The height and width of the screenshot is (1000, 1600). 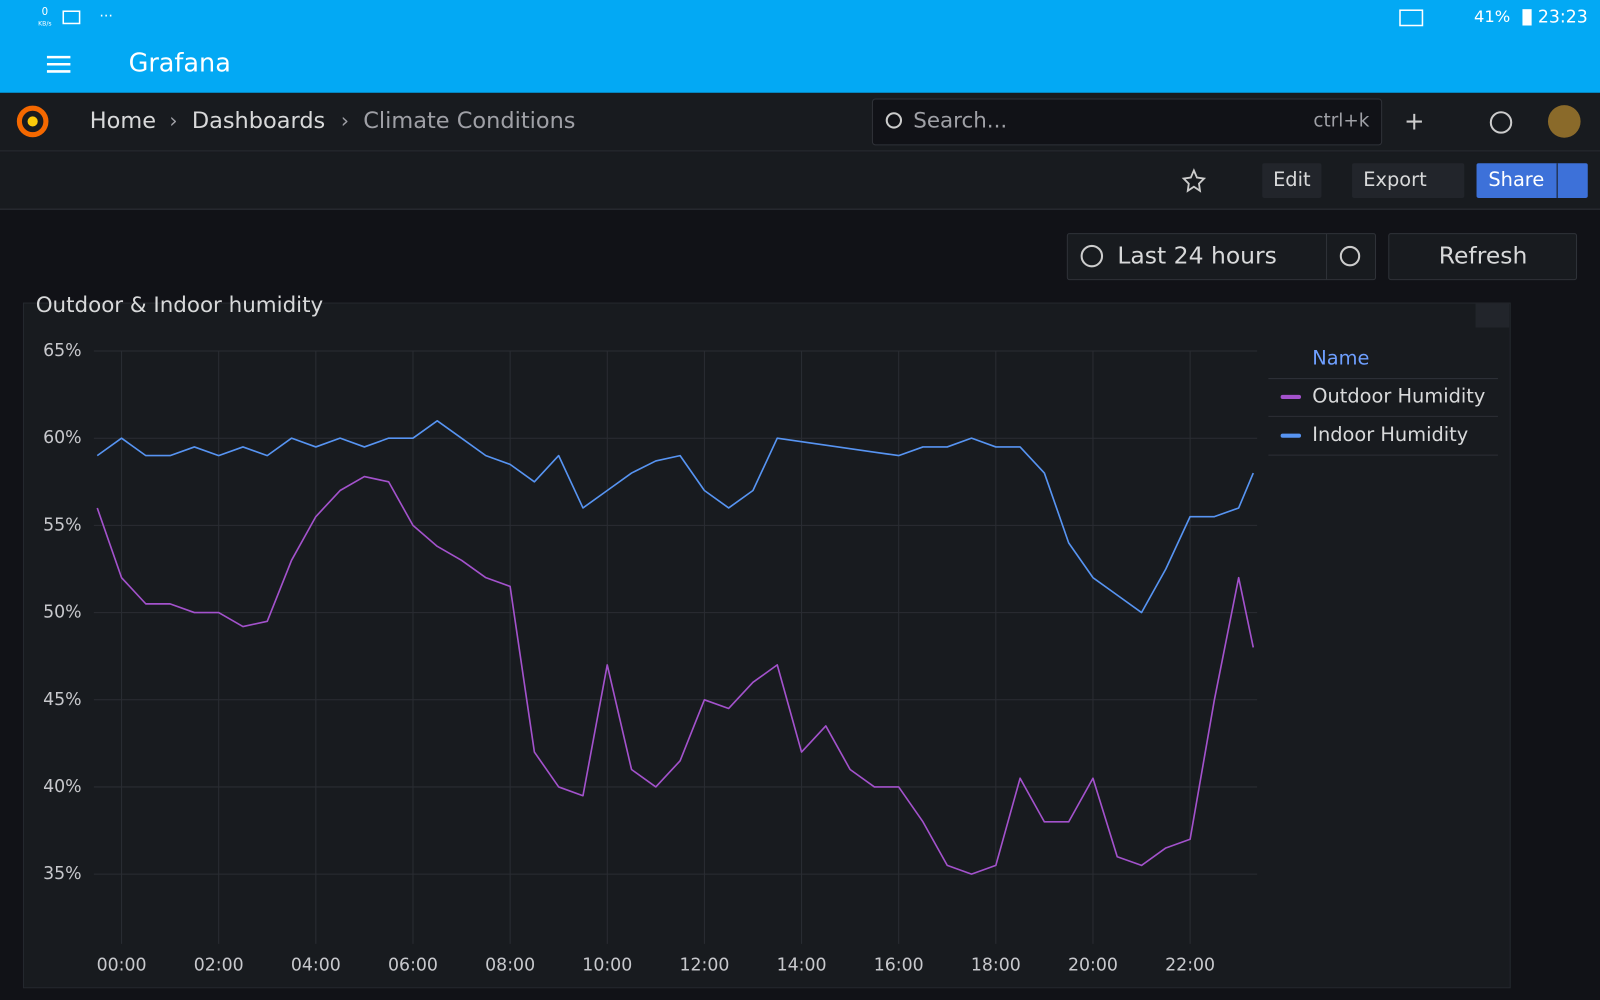 What do you see at coordinates (1564, 121) in the screenshot?
I see `avatar` at bounding box center [1564, 121].